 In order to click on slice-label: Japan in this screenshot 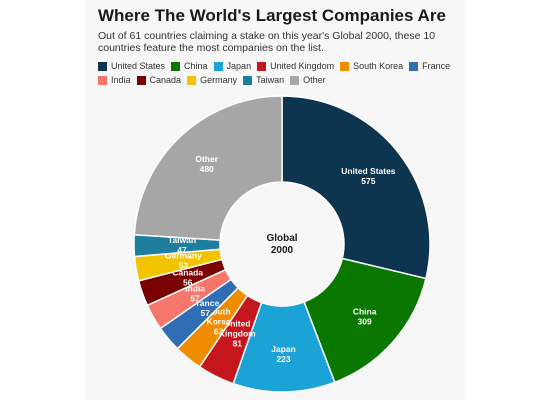, I will do `click(283, 349)`.